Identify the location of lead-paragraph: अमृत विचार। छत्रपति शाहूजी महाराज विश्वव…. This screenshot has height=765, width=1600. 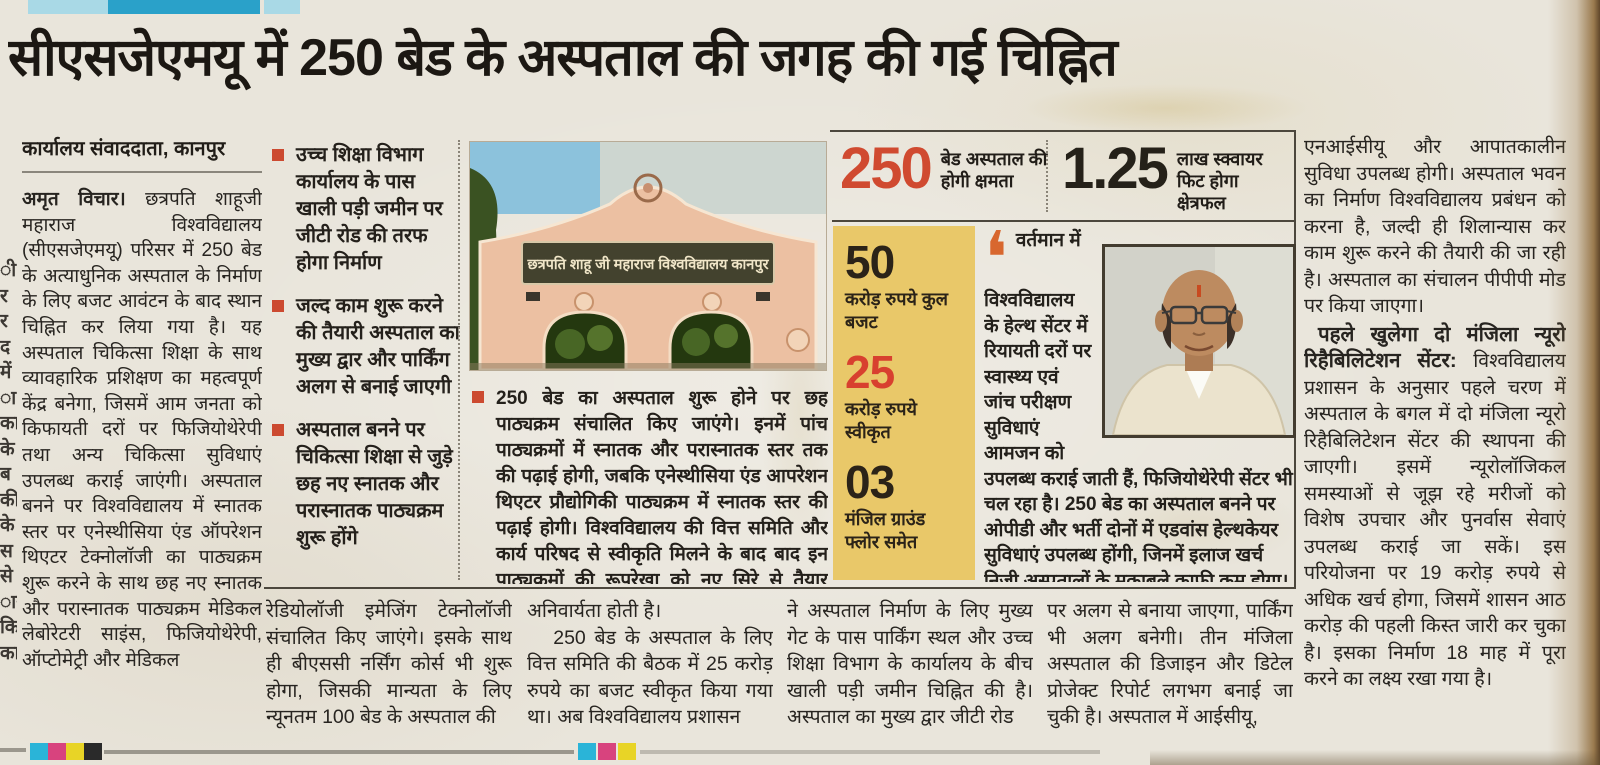
(142, 430).